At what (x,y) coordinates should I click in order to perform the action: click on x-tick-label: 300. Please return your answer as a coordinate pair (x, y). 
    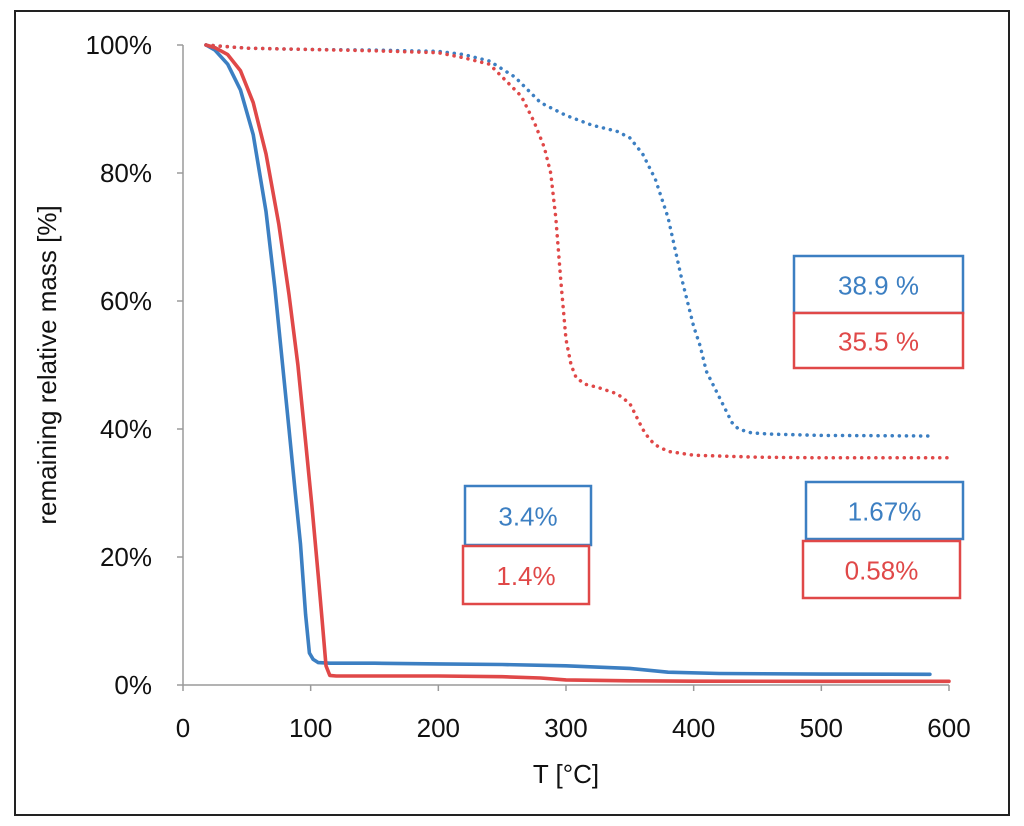
    Looking at the image, I should click on (565, 728).